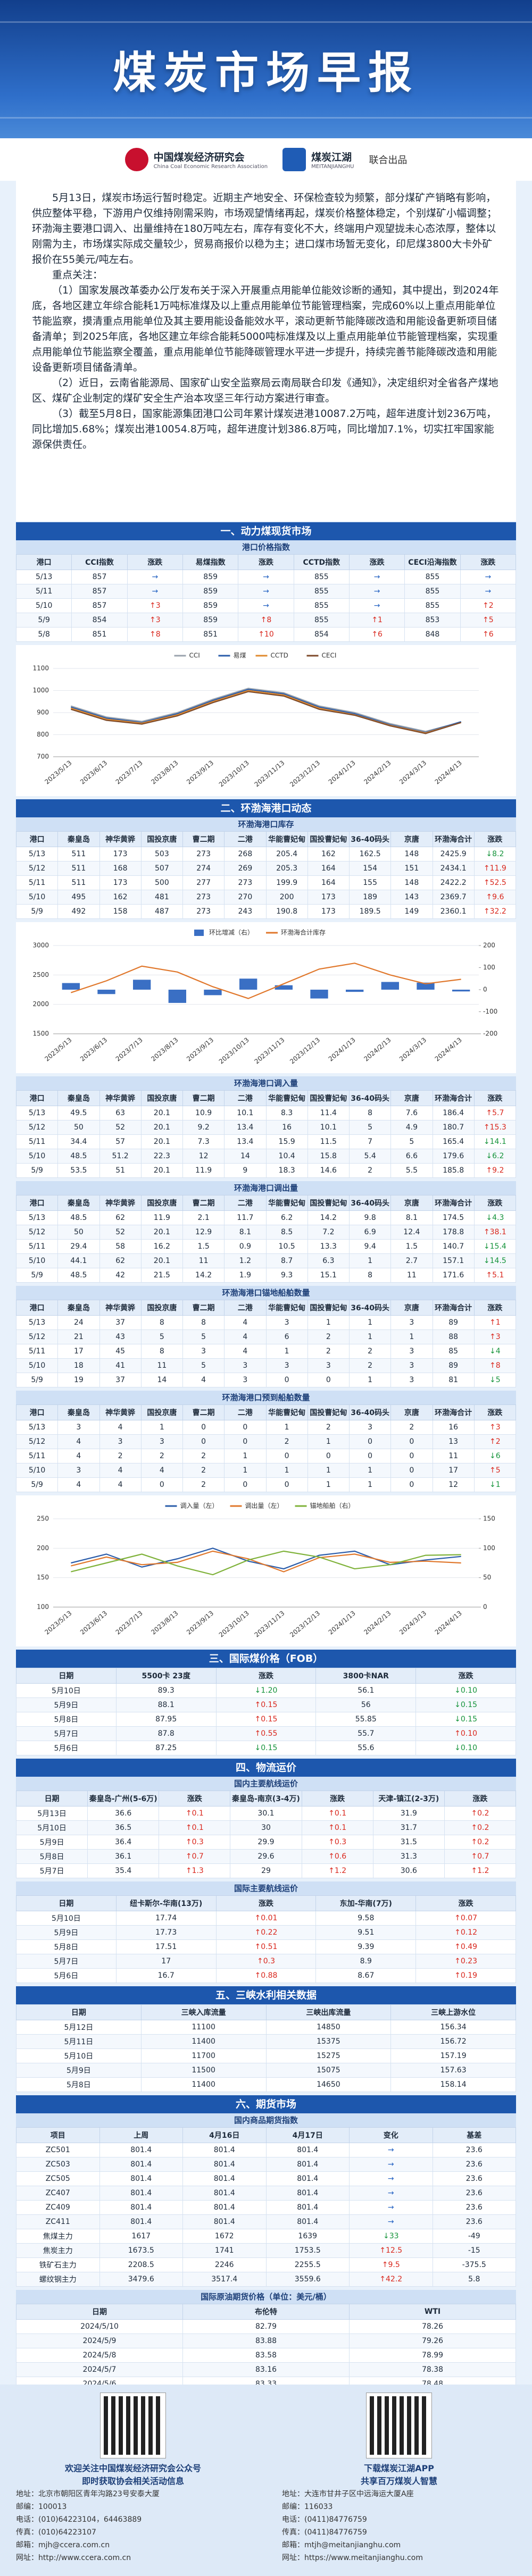 This screenshot has width=532, height=2576. Describe the element at coordinates (348, 2494) in the screenshot. I see `contact: 地址：大连市甘井子区中远海运大厦A座` at that location.